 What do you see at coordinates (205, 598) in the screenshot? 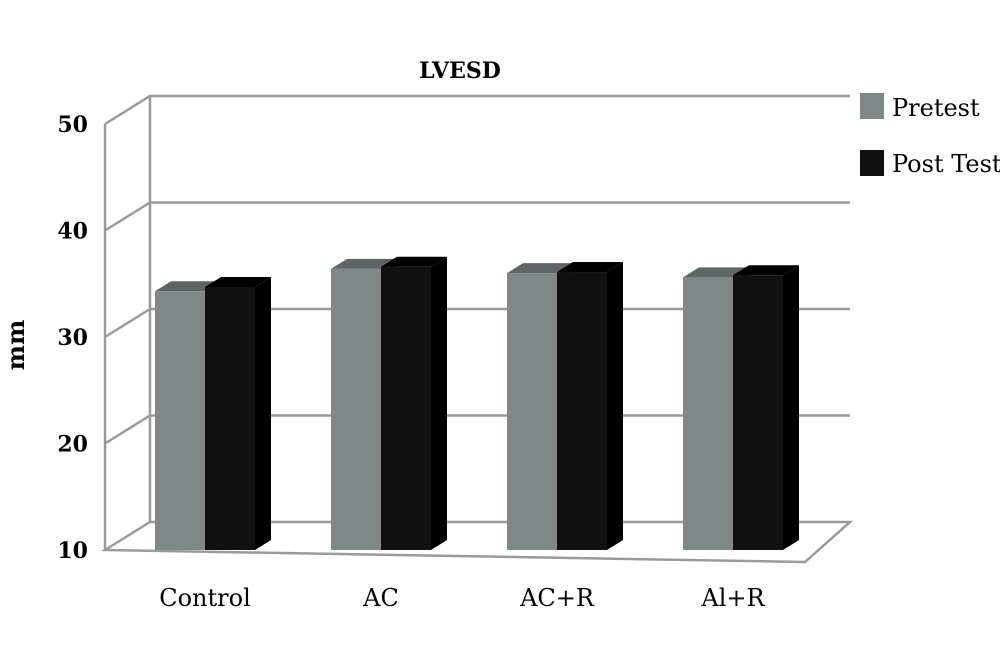
I see `x-category-label: Control` at bounding box center [205, 598].